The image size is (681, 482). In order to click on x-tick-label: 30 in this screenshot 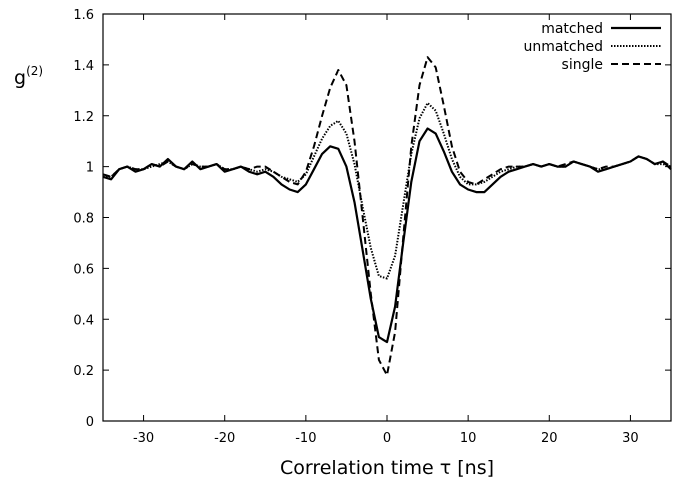, I will do `click(630, 438)`.